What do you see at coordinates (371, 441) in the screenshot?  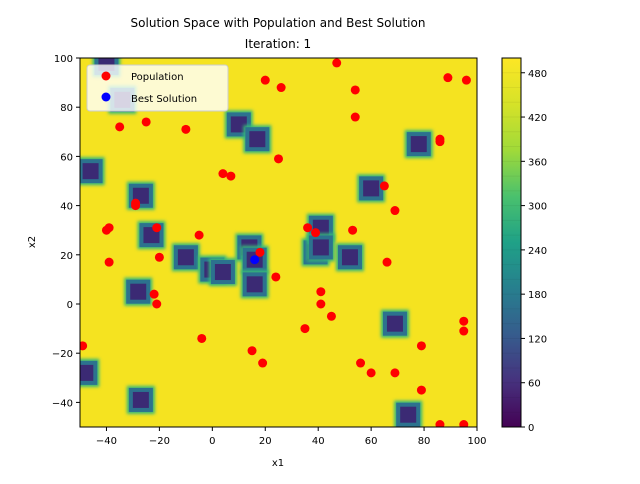 I see `x-tick-label: 60` at bounding box center [371, 441].